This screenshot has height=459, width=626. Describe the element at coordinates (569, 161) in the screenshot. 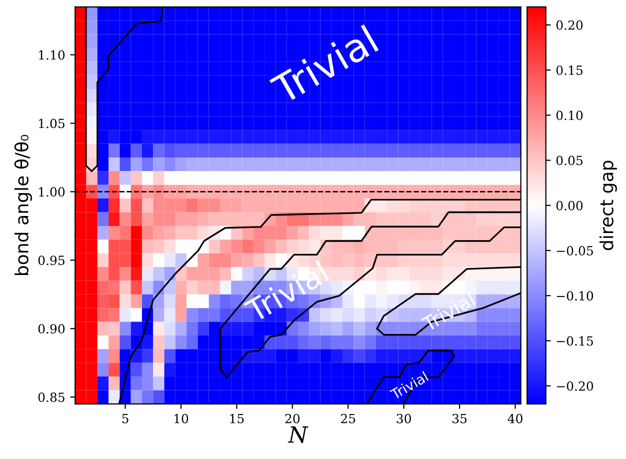

I see `color-bar-label: 0.05` at that location.